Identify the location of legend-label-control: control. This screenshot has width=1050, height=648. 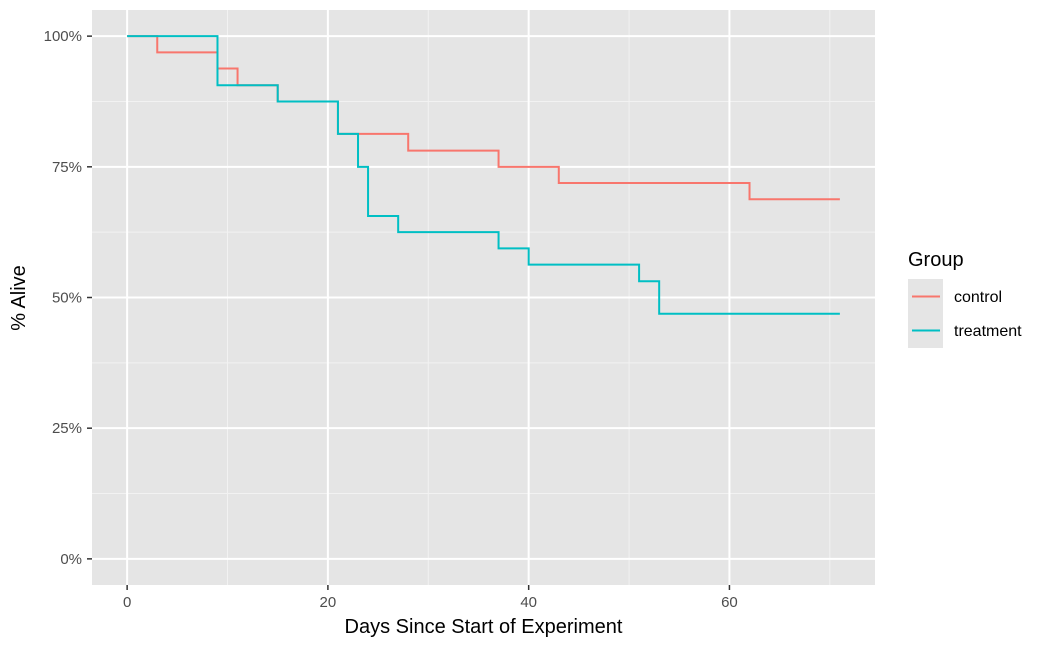
(978, 297).